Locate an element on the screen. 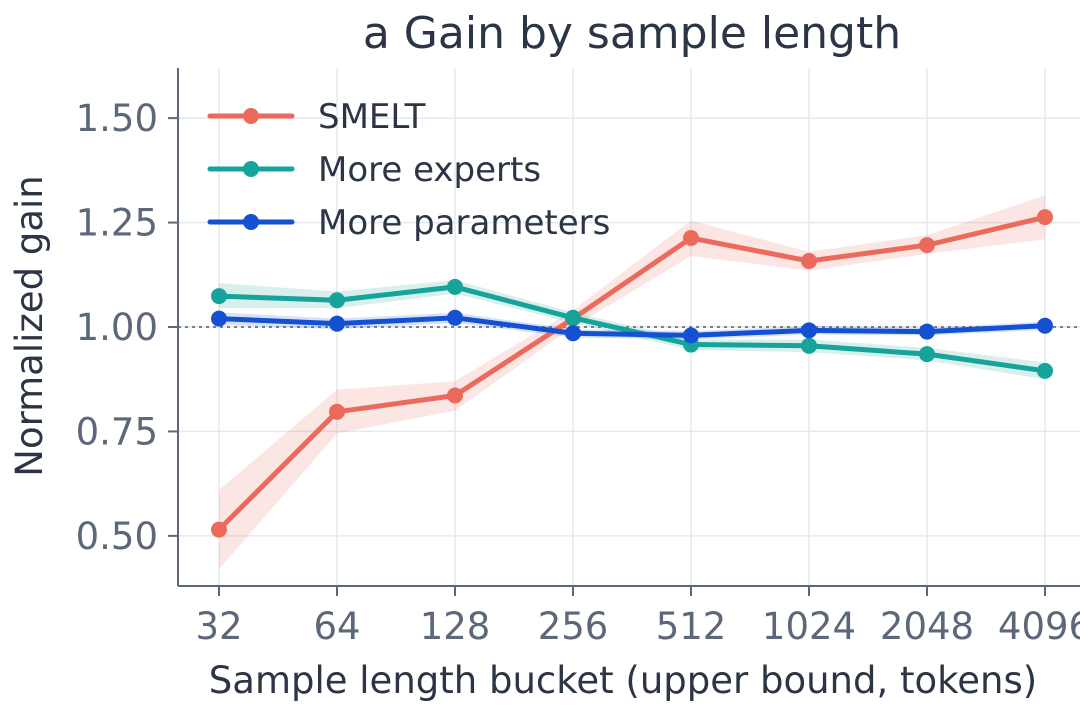  y-tick-label: 1.25 is located at coordinates (117, 223).